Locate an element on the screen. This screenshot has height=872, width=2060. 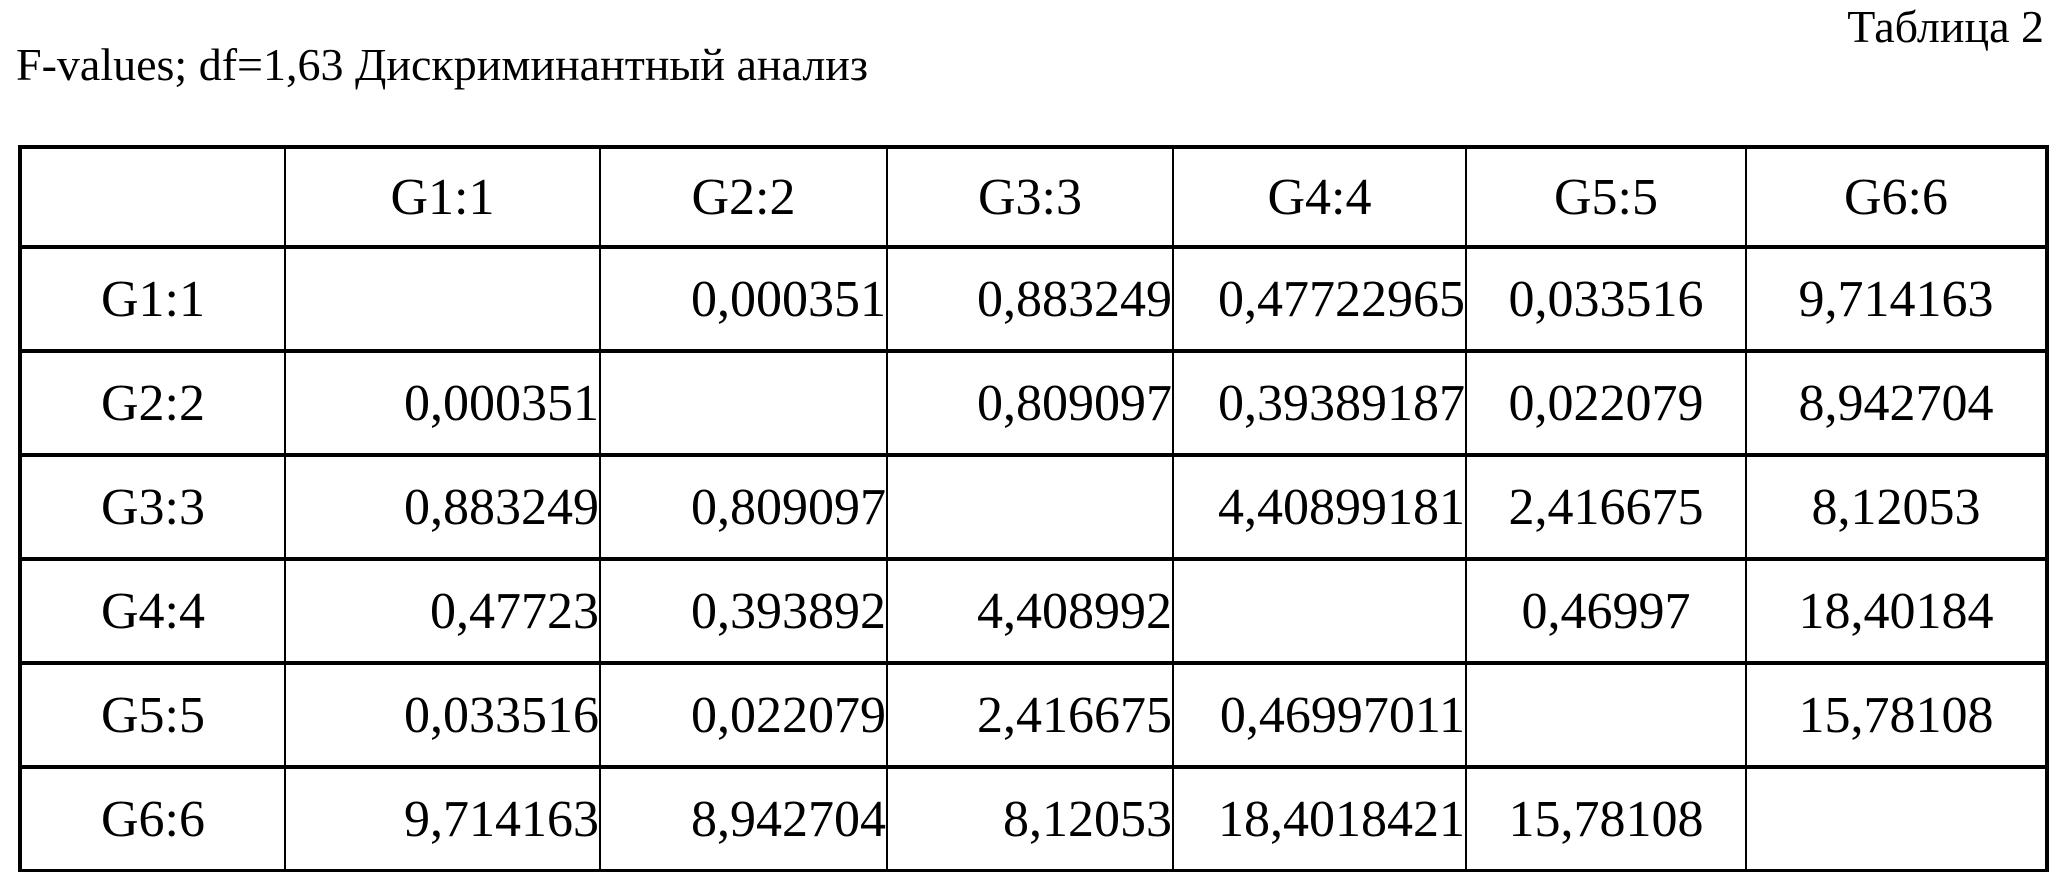
column-header-empty is located at coordinates (152, 197).